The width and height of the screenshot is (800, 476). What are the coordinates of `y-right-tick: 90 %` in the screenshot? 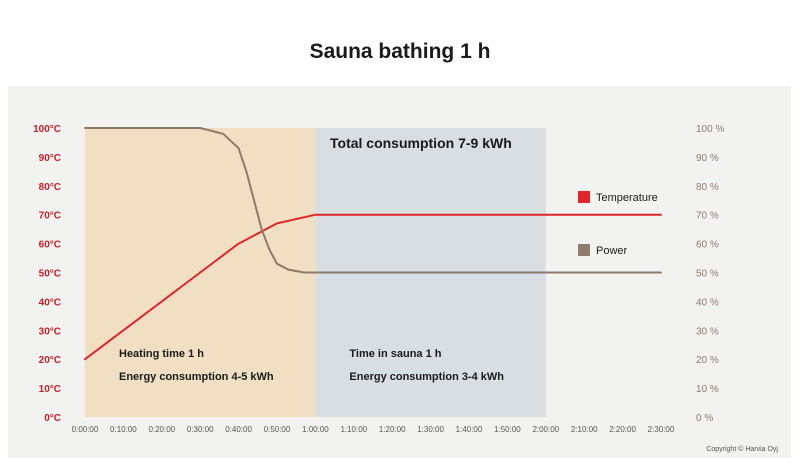 It's located at (707, 158).